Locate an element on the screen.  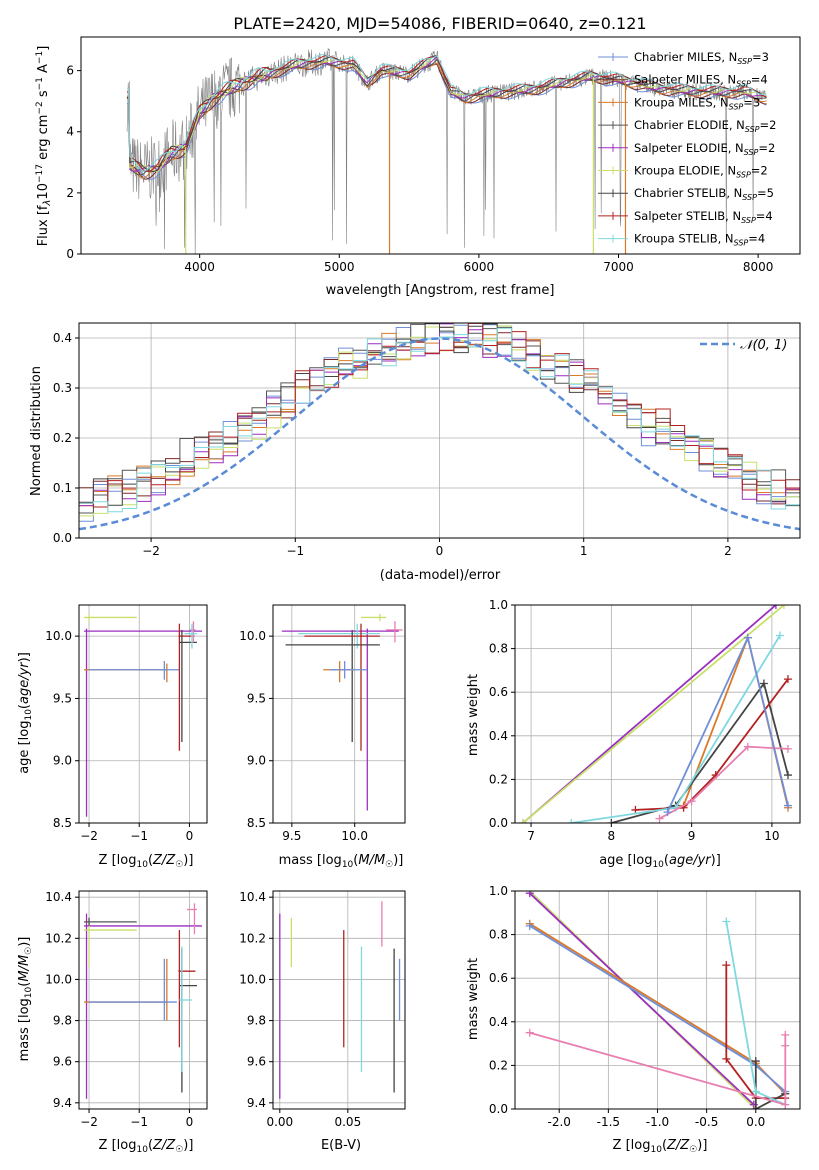
x-tick-label: 9.5 is located at coordinates (291, 836).